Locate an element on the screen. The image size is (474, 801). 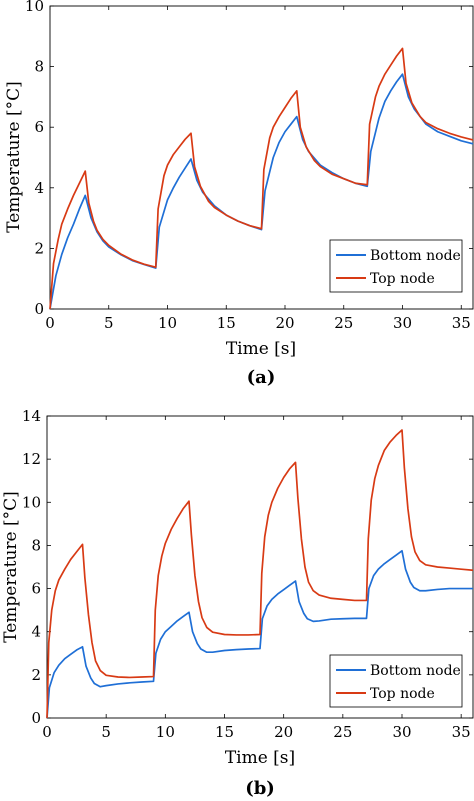
y-tick-label: 14 is located at coordinates (31, 416).